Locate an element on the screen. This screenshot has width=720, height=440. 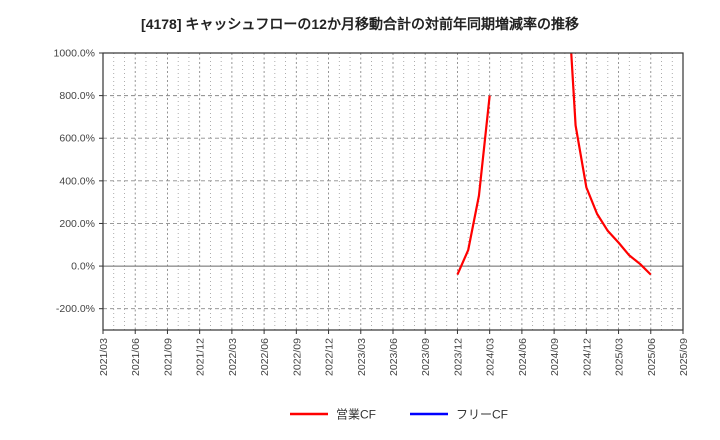
x-tick-label: 2021/12 is located at coordinates (201, 357).